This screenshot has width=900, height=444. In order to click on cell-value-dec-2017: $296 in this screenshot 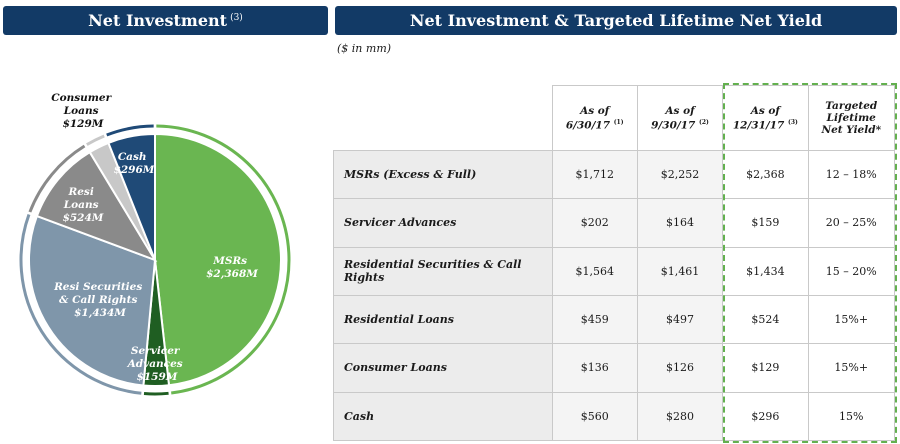, I will do `click(765, 416)`.